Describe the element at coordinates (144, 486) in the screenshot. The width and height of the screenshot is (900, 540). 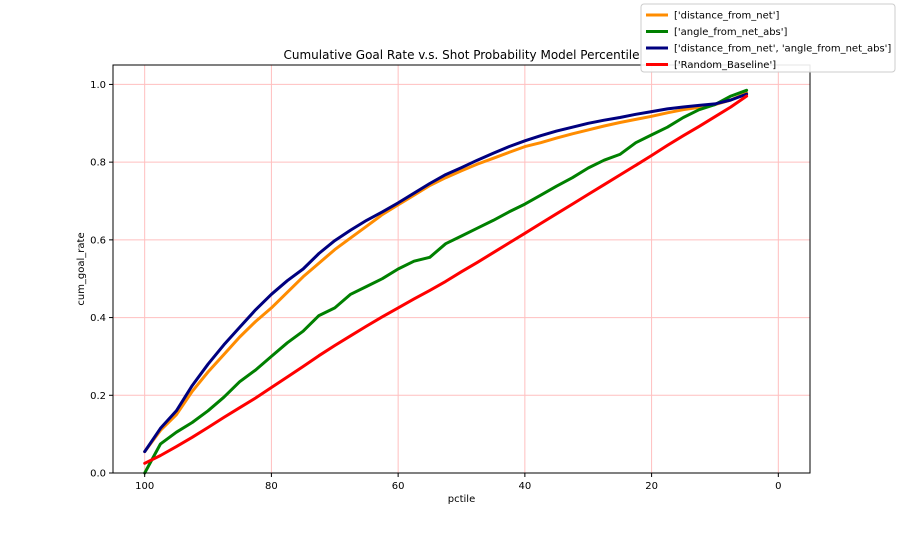
I see `x-tick-label: 100` at that location.